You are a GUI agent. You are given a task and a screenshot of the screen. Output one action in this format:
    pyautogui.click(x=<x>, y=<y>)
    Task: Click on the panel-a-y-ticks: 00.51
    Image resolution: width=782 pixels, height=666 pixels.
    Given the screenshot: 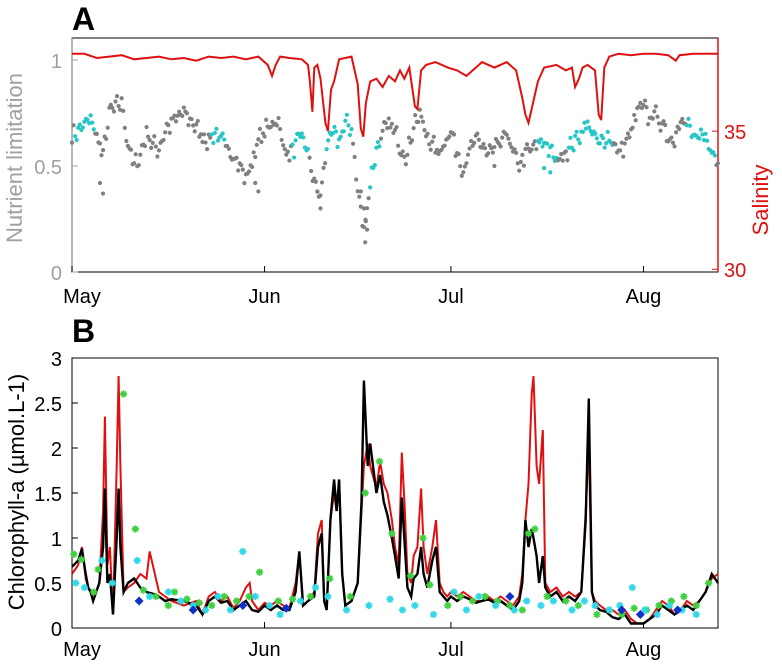 What is the action you would take?
    pyautogui.click(x=56, y=168)
    